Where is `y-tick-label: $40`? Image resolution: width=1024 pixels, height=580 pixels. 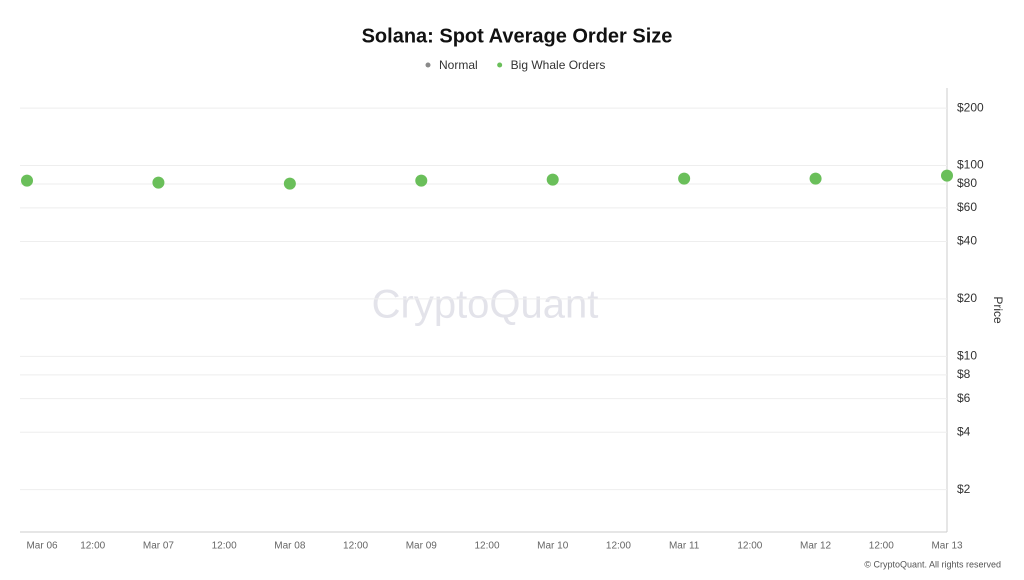 y-tick-label: $40 is located at coordinates (967, 241).